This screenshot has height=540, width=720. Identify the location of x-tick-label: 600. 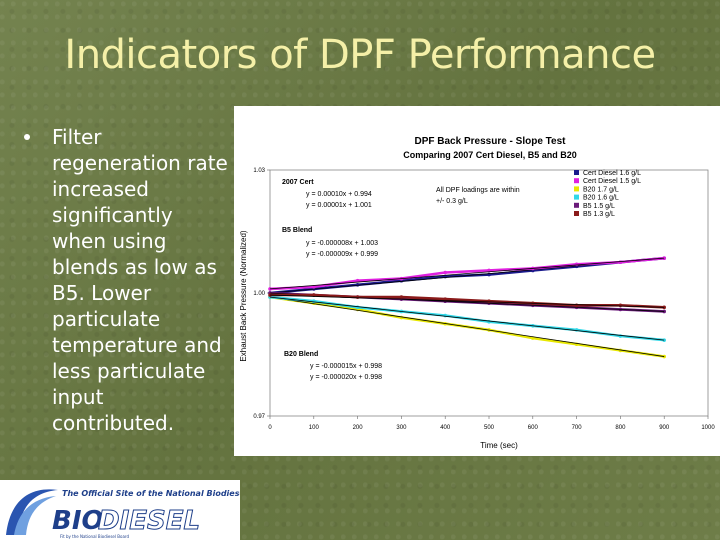
(533, 428).